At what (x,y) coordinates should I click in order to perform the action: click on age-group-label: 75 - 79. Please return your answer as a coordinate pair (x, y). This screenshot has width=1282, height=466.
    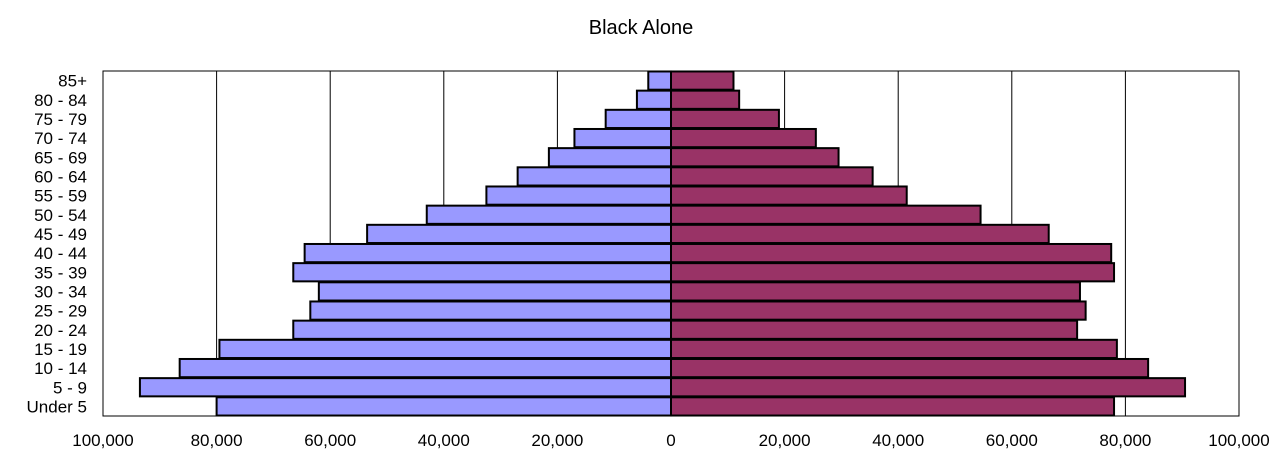
    Looking at the image, I should click on (60, 119).